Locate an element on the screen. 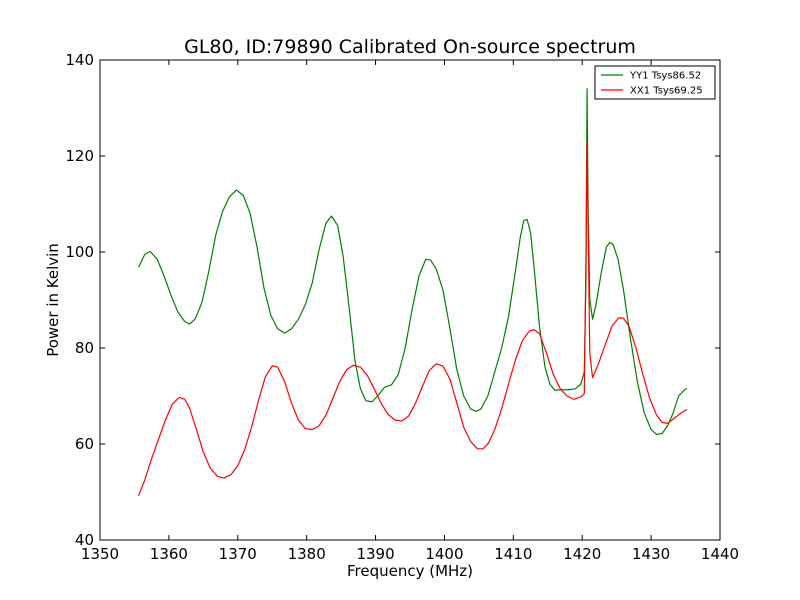 The height and width of the screenshot is (600, 800). legend: YY1 Tsys86.52 XX1 Tsys69.25 is located at coordinates (655, 82).